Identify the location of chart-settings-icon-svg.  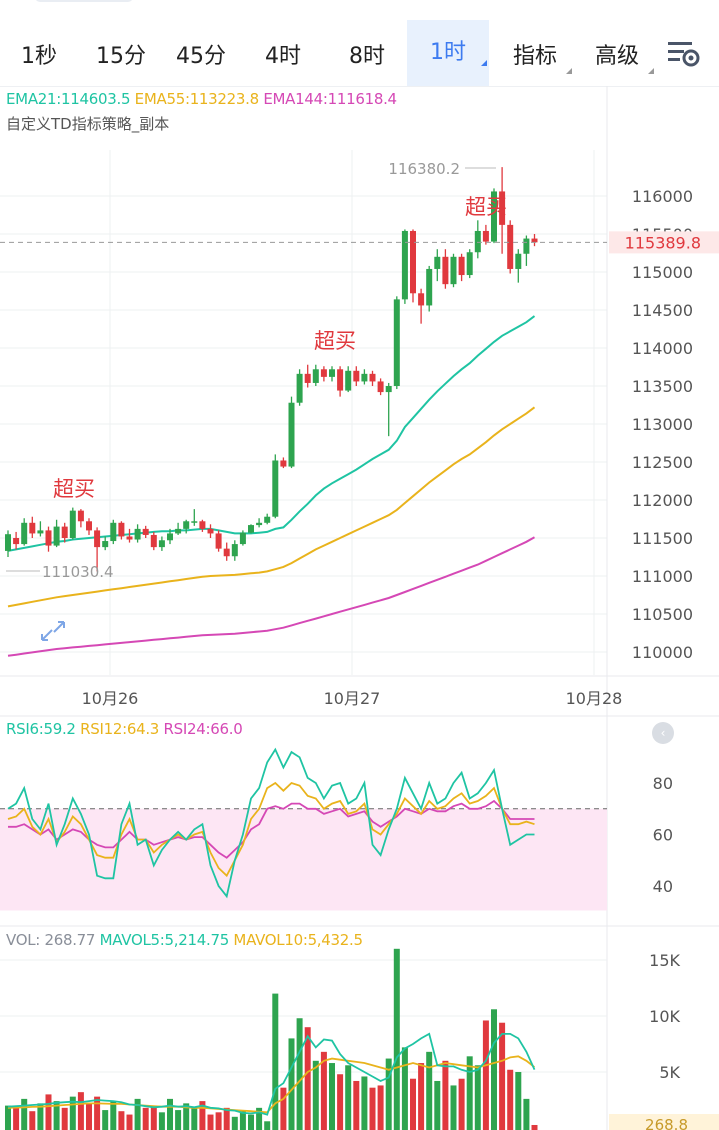
(684, 54).